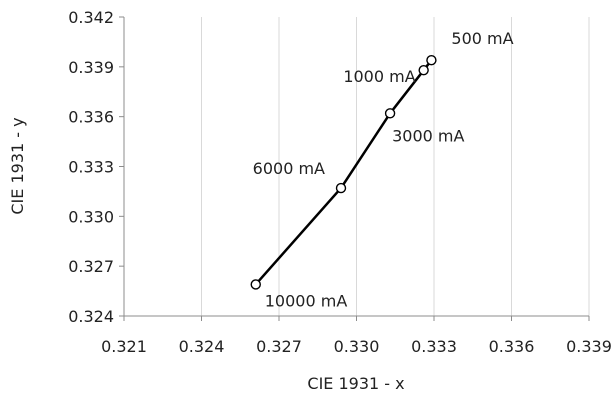  What do you see at coordinates (357, 346) in the screenshot?
I see `x-tick-label: 0.330` at bounding box center [357, 346].